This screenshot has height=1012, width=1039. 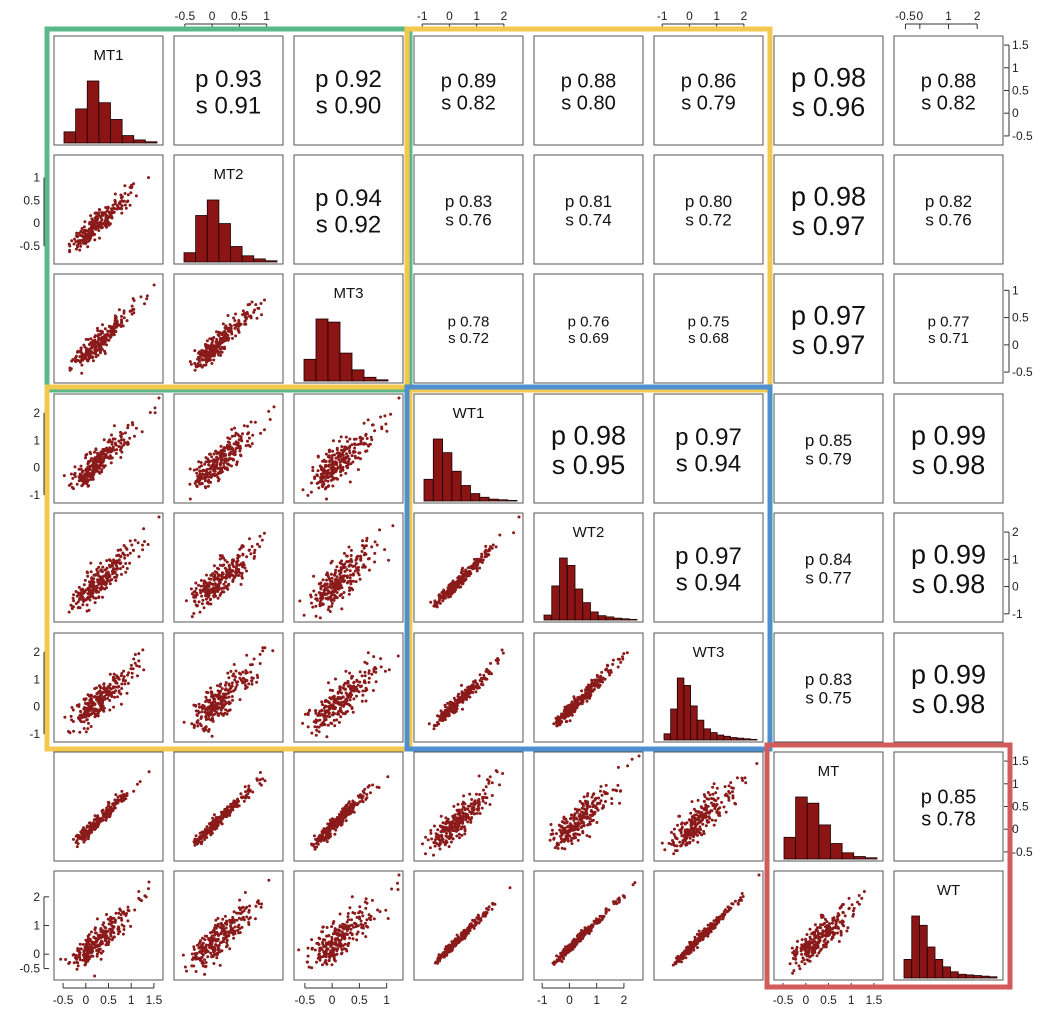 What do you see at coordinates (588, 201) in the screenshot?
I see `pearson-value: p 0.81` at bounding box center [588, 201].